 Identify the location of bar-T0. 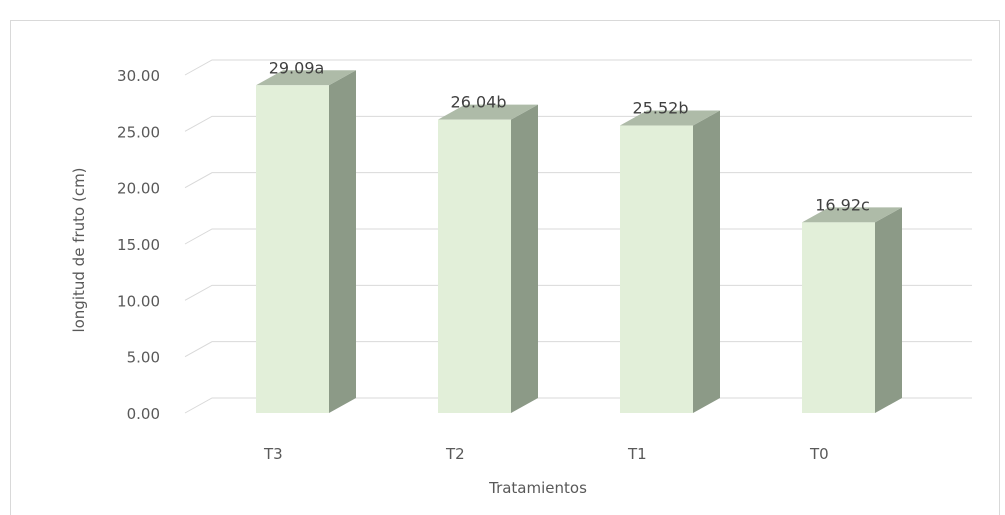
(852, 310).